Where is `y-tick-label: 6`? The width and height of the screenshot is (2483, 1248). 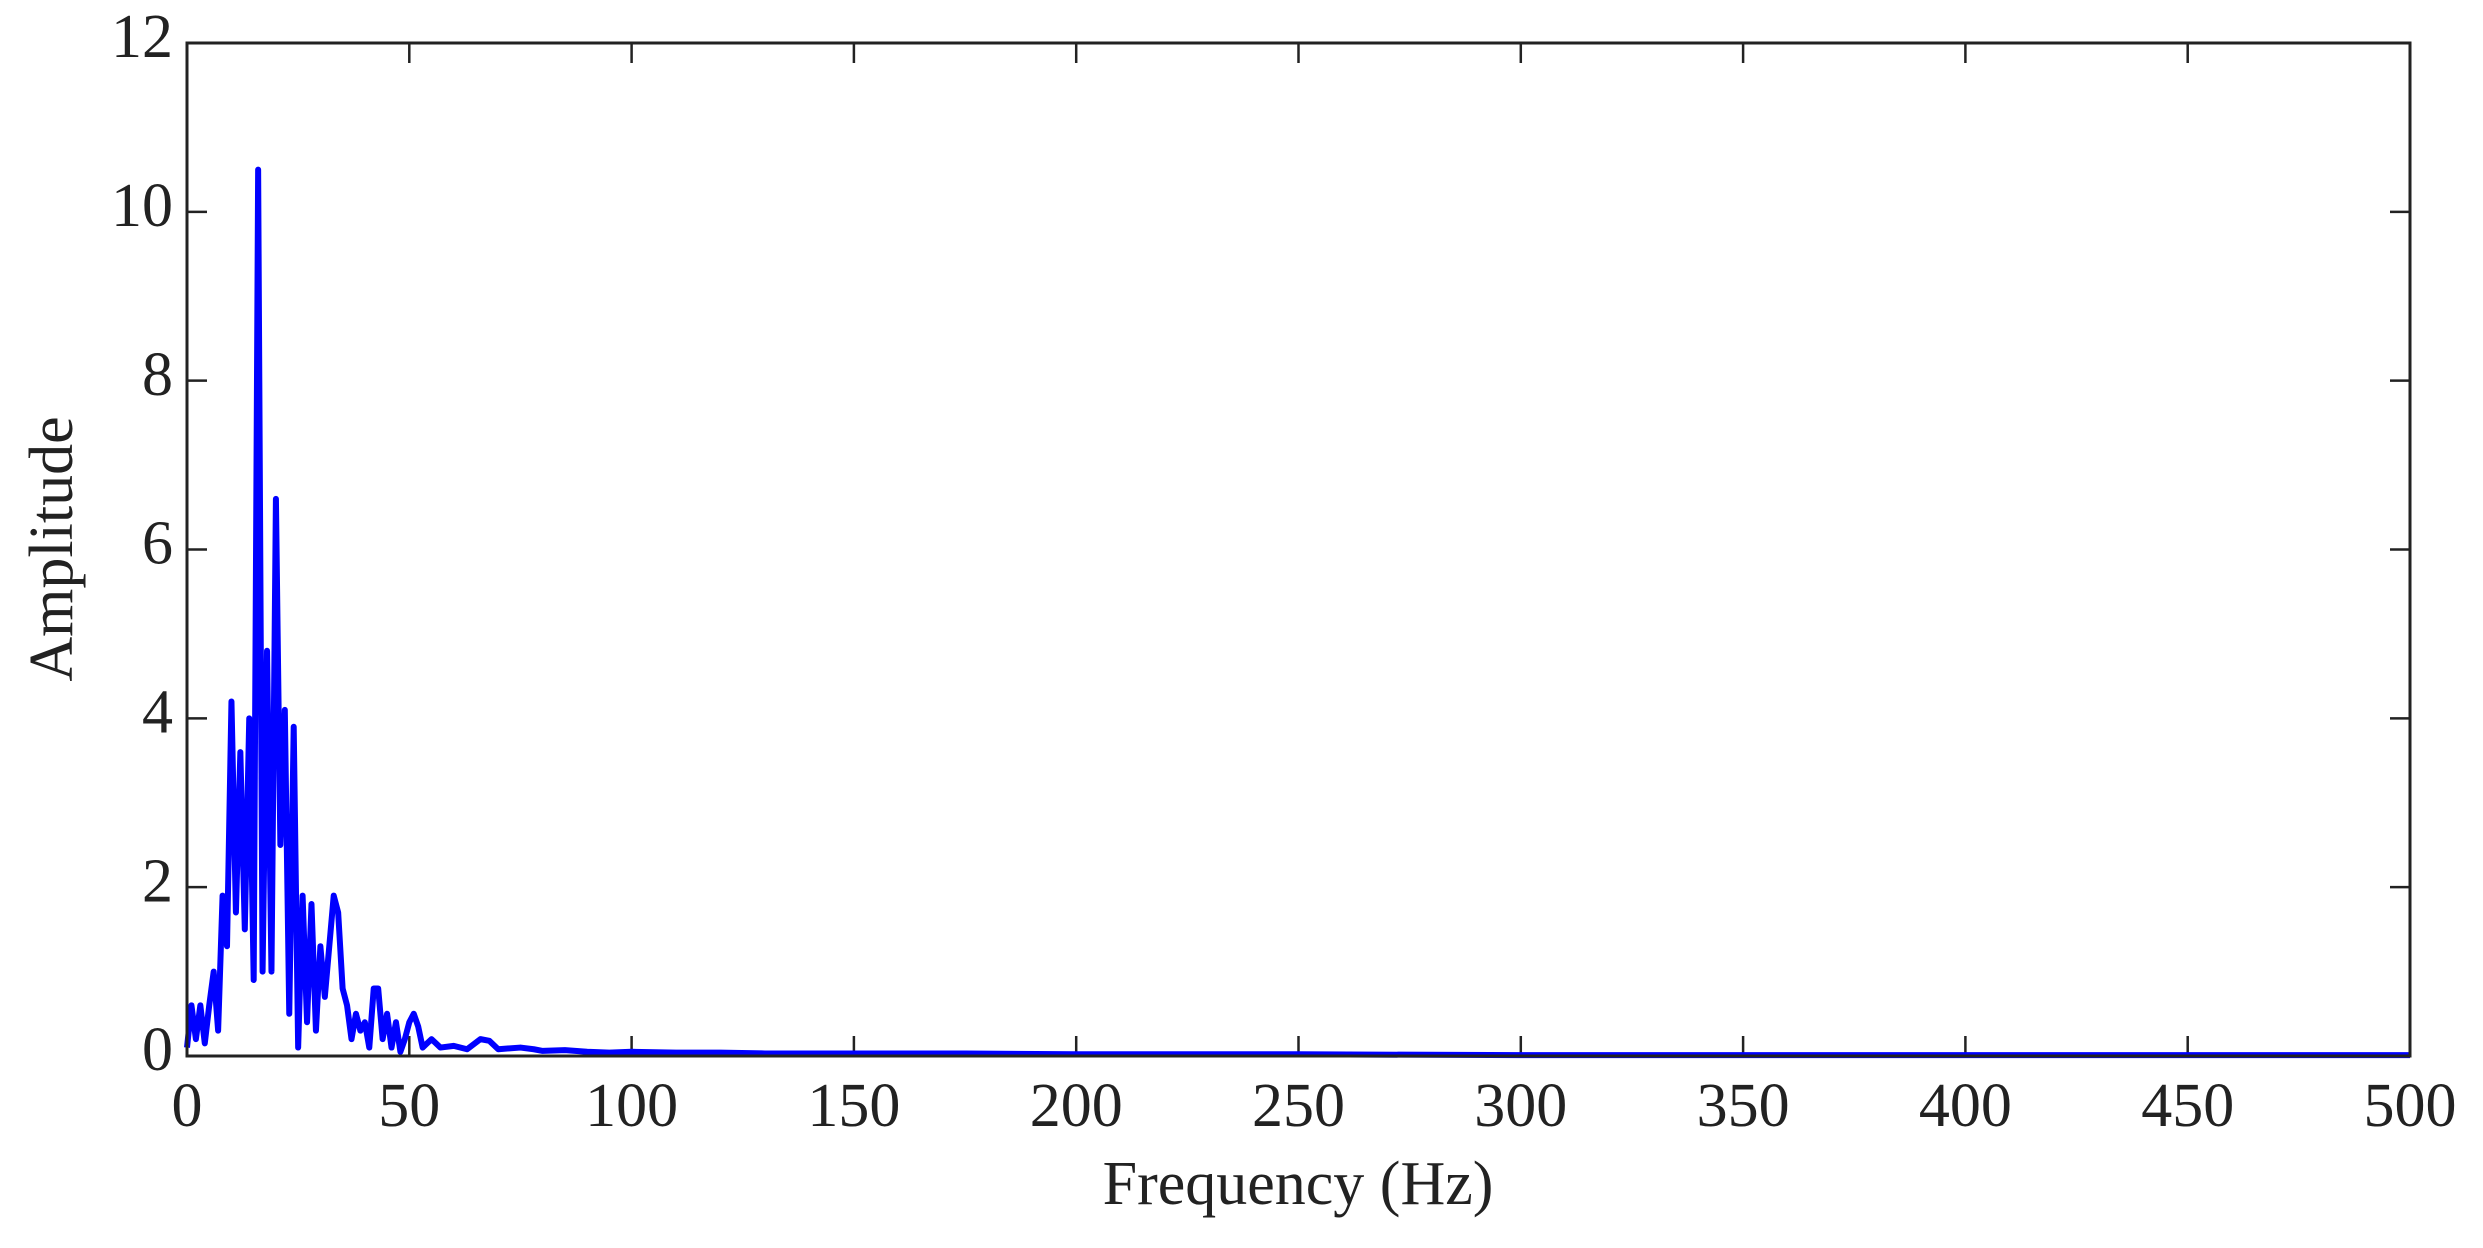 y-tick-label: 6 is located at coordinates (157, 544).